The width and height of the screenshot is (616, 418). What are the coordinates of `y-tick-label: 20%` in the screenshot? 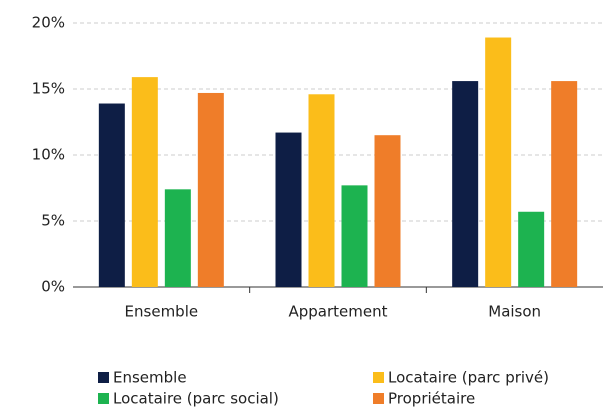 It's located at (48, 23).